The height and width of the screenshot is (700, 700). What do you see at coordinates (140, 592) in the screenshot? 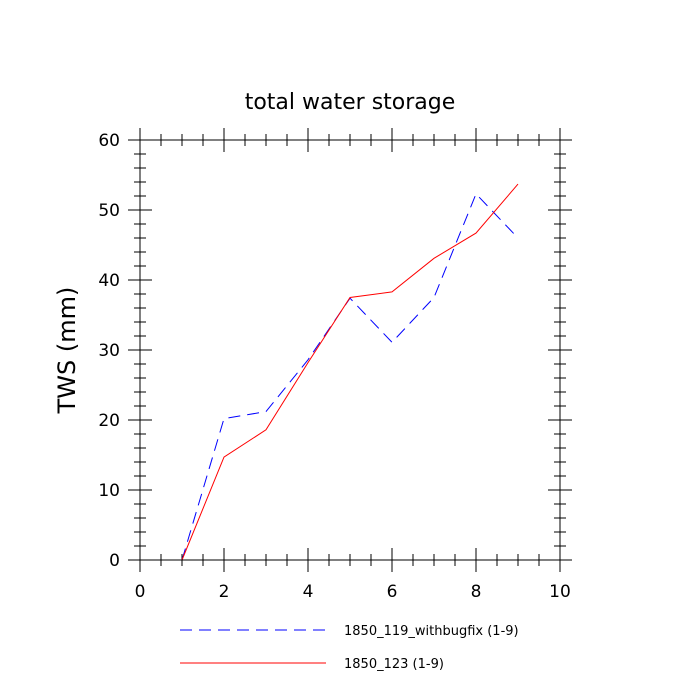
I see `x-tick-label: 0` at bounding box center [140, 592].